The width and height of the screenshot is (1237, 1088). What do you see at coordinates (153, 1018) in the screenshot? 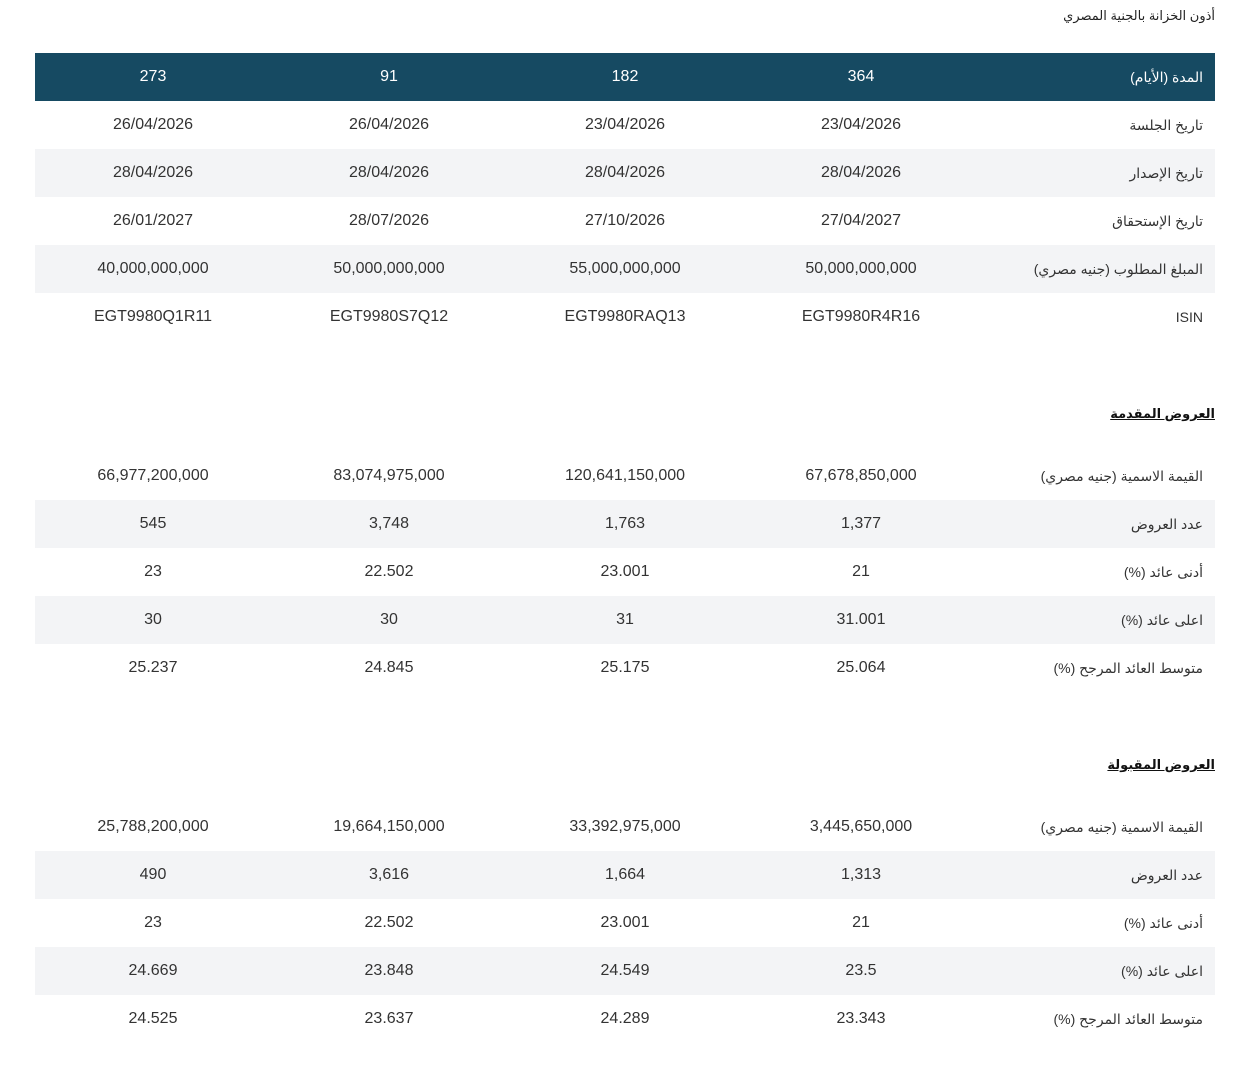
I see `cell-value: 24.525` at bounding box center [153, 1018].